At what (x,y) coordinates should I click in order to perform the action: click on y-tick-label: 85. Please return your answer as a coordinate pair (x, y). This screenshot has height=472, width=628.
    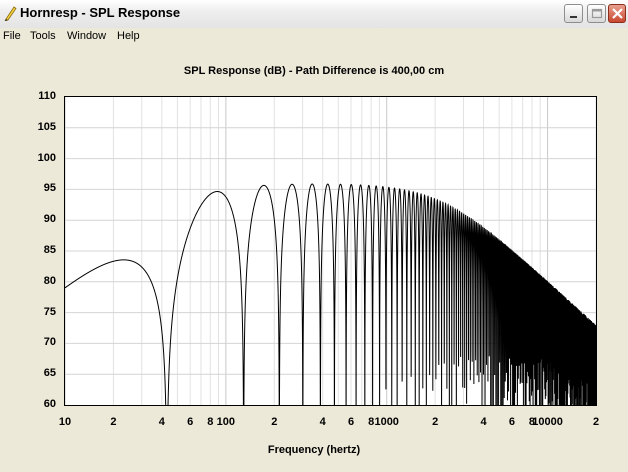
    Looking at the image, I should click on (49, 250).